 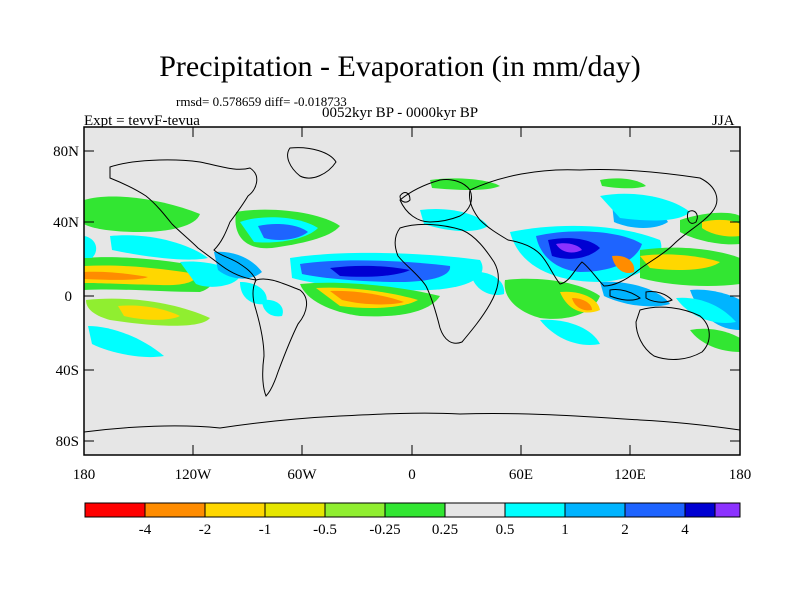 What do you see at coordinates (142, 121) in the screenshot?
I see `experiment-label: Expt = tevvF-tevua` at bounding box center [142, 121].